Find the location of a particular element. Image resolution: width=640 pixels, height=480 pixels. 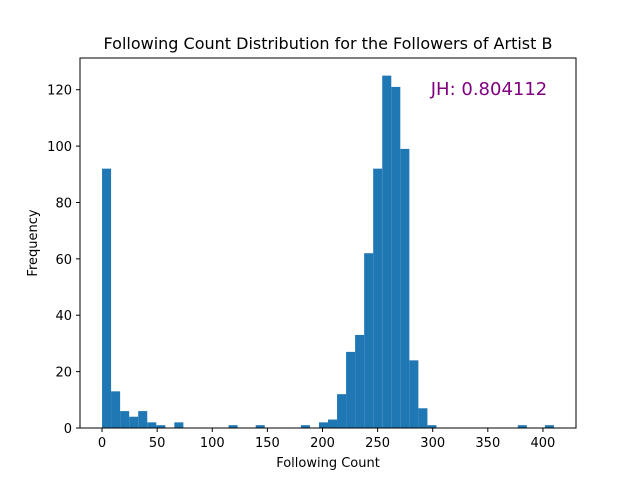

x-tick-label: 150 is located at coordinates (267, 443).